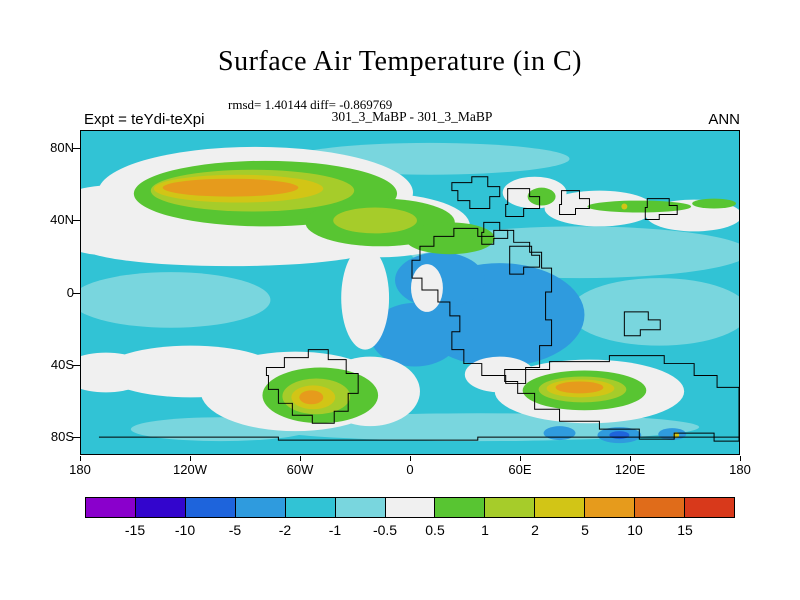  Describe the element at coordinates (630, 469) in the screenshot. I see `lon-tick-label: 120E` at that location.